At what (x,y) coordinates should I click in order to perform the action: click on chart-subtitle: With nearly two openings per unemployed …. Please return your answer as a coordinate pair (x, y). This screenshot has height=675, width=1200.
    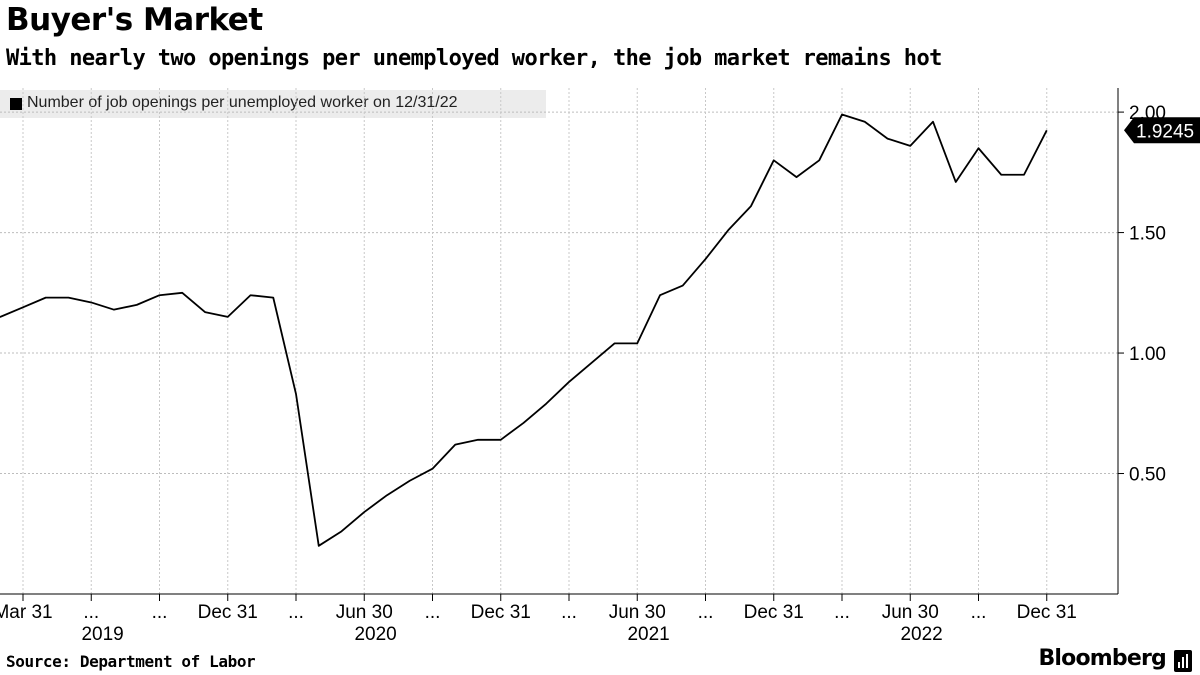
    Looking at the image, I should click on (474, 58).